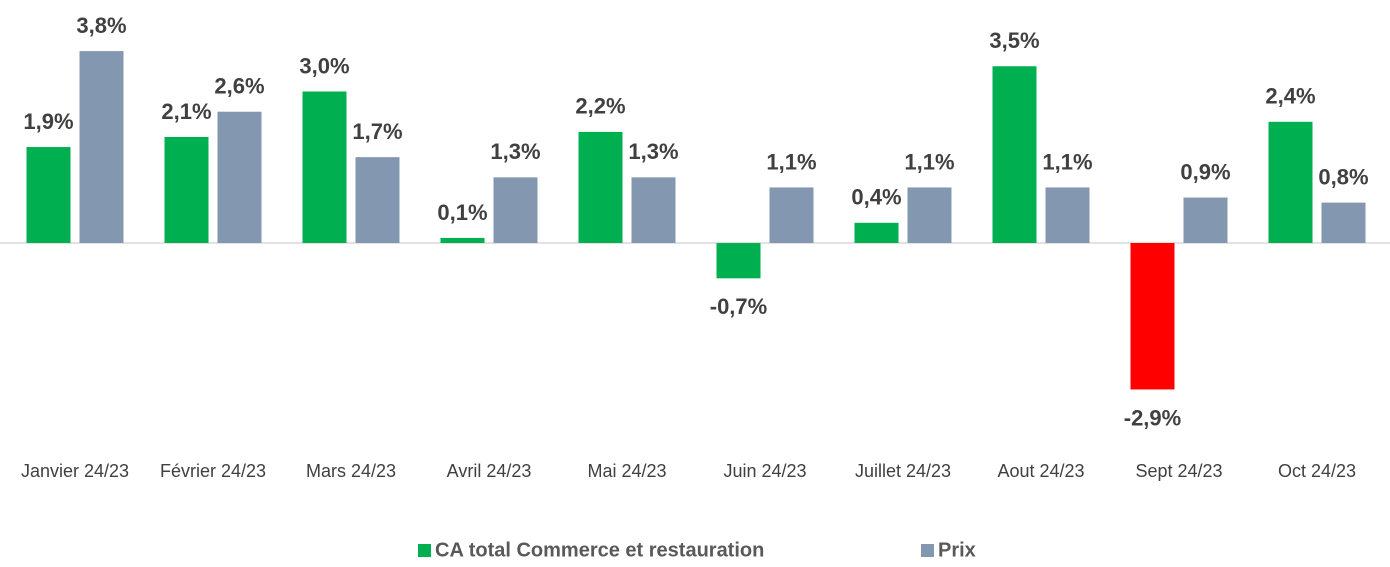  I want to click on x-tick-label: Avril 24/23, so click(489, 471).